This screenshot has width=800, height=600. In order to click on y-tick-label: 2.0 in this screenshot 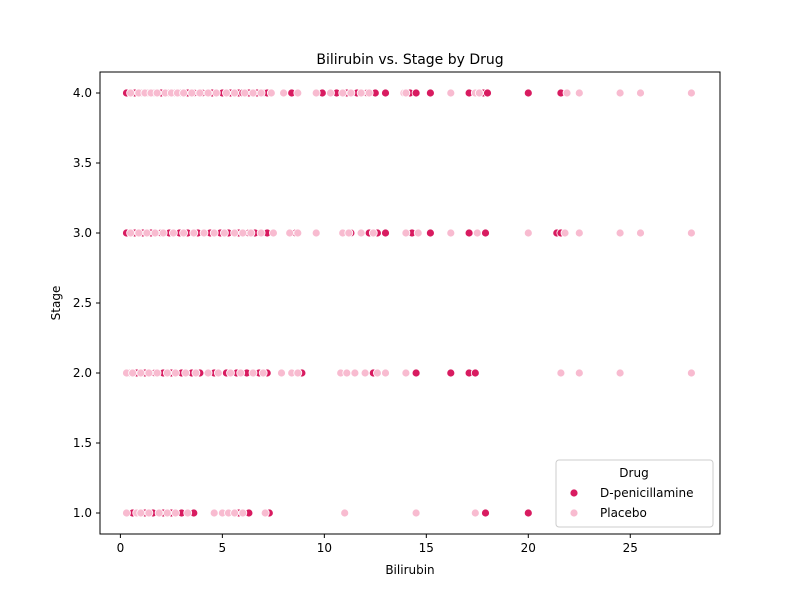, I will do `click(82, 373)`.